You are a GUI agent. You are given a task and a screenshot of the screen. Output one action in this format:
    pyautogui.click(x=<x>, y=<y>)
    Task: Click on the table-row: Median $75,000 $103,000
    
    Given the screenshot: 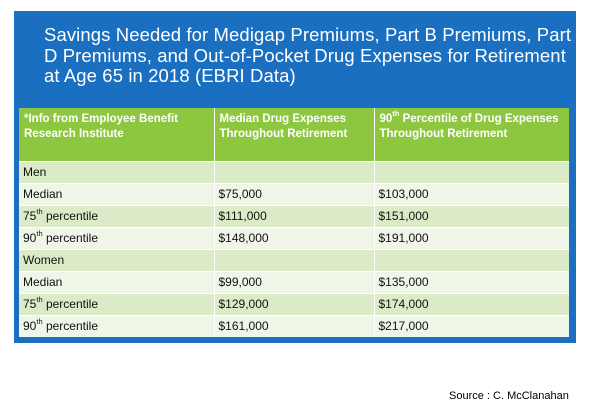 What is the action you would take?
    pyautogui.click(x=294, y=193)
    